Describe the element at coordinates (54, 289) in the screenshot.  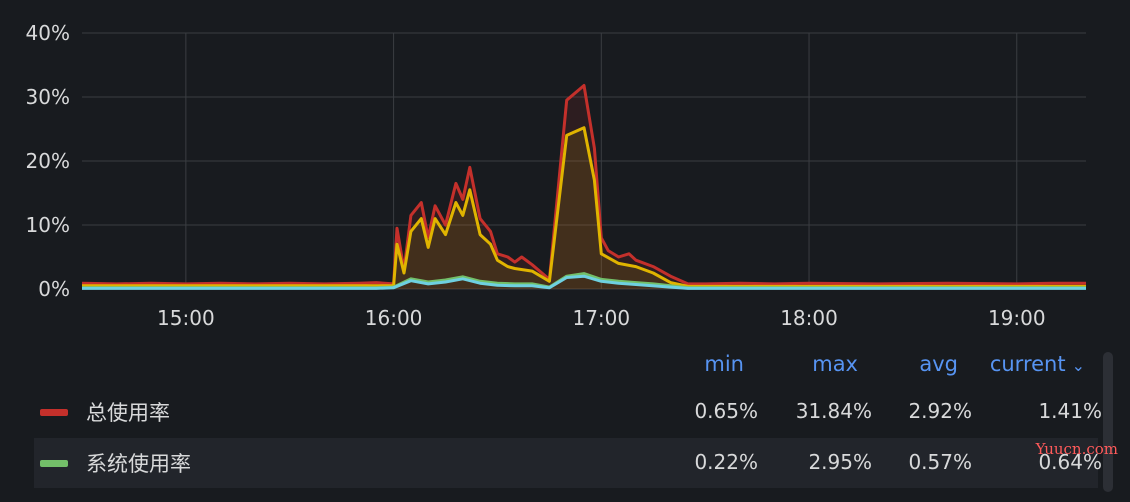
I see `y-tick-label: 0%` at that location.